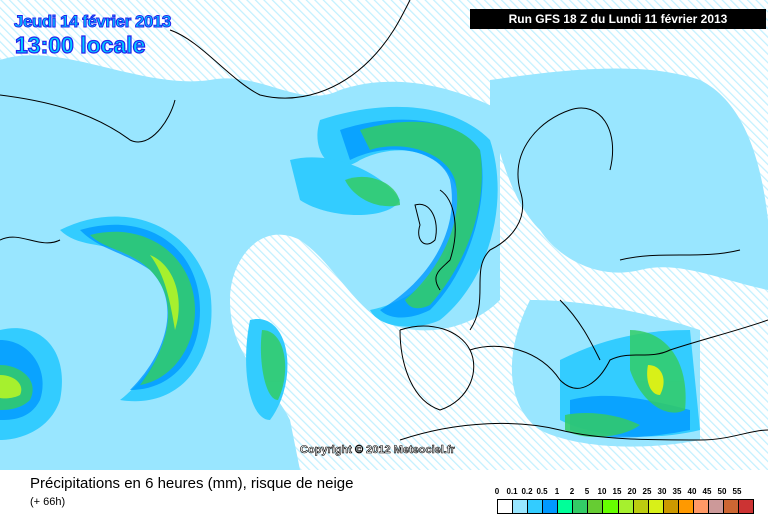 The width and height of the screenshot is (768, 514). Describe the element at coordinates (602, 491) in the screenshot. I see `legend-label: 10` at that location.